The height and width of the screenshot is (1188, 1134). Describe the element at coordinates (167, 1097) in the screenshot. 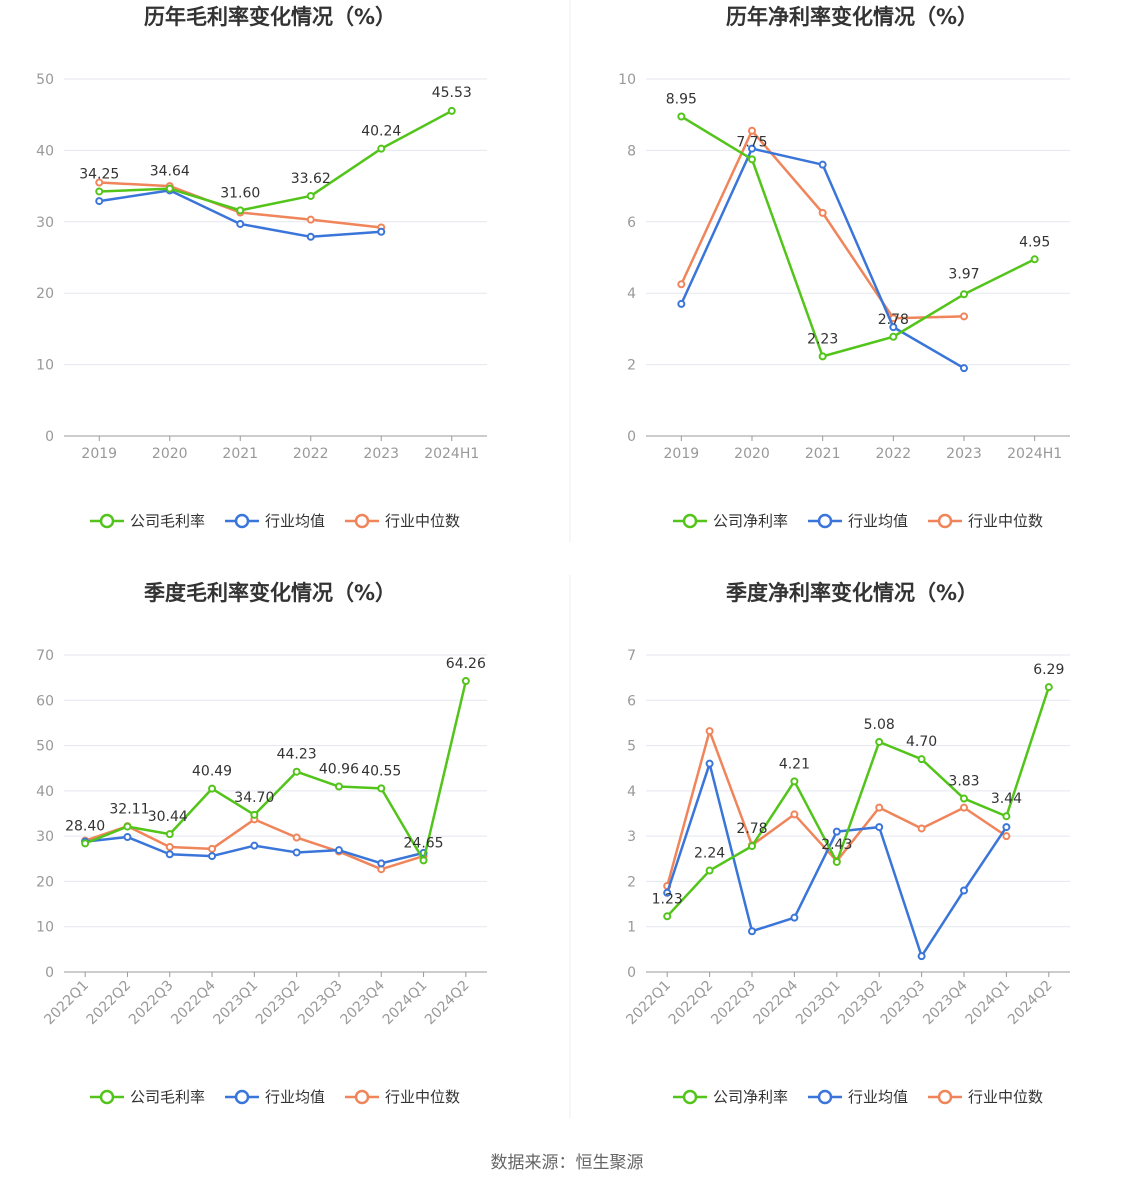

I see `legend-label: 公司毛利率` at that location.